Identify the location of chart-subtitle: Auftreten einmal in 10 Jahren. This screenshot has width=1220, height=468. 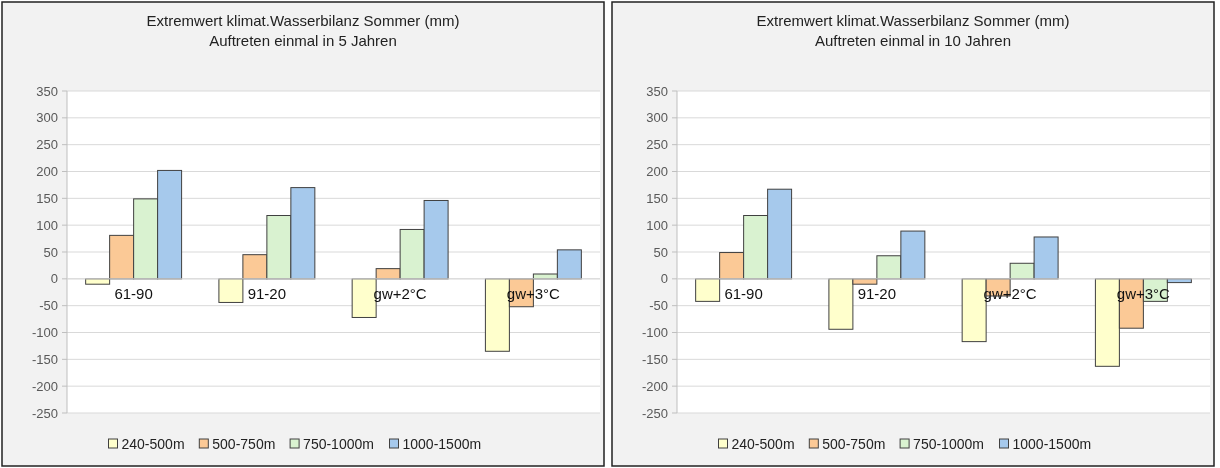
(913, 40).